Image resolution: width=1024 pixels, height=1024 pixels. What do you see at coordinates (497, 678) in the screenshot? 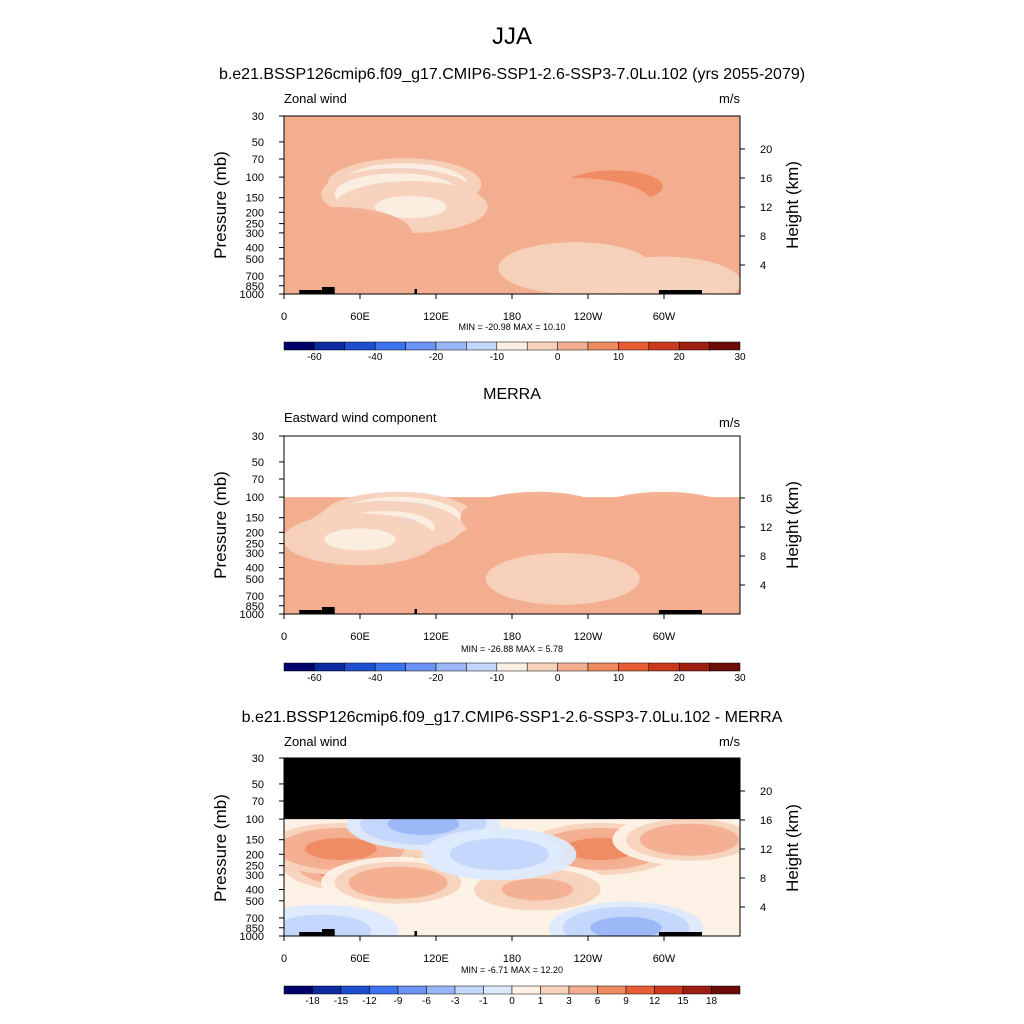
I see `colorbar-label: -10` at bounding box center [497, 678].